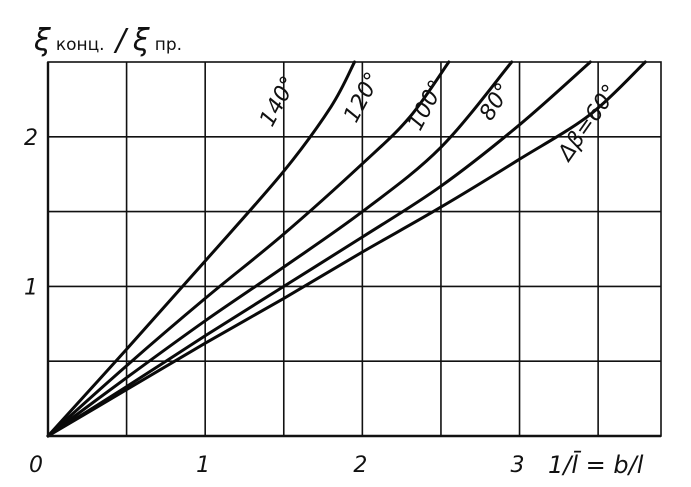  What do you see at coordinates (426, 105) in the screenshot?
I see `series-label-2: 100°` at bounding box center [426, 105].